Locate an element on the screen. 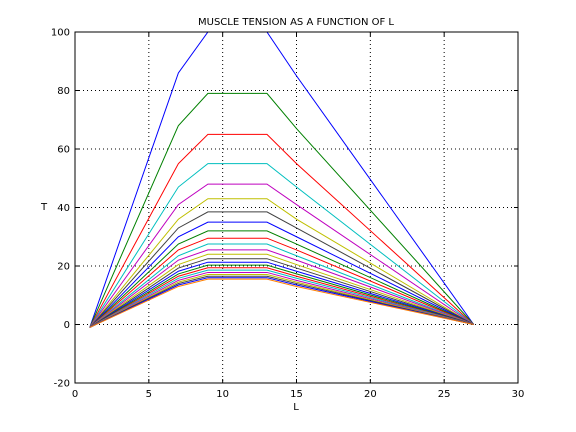  x-axis-label: L is located at coordinates (296, 407).